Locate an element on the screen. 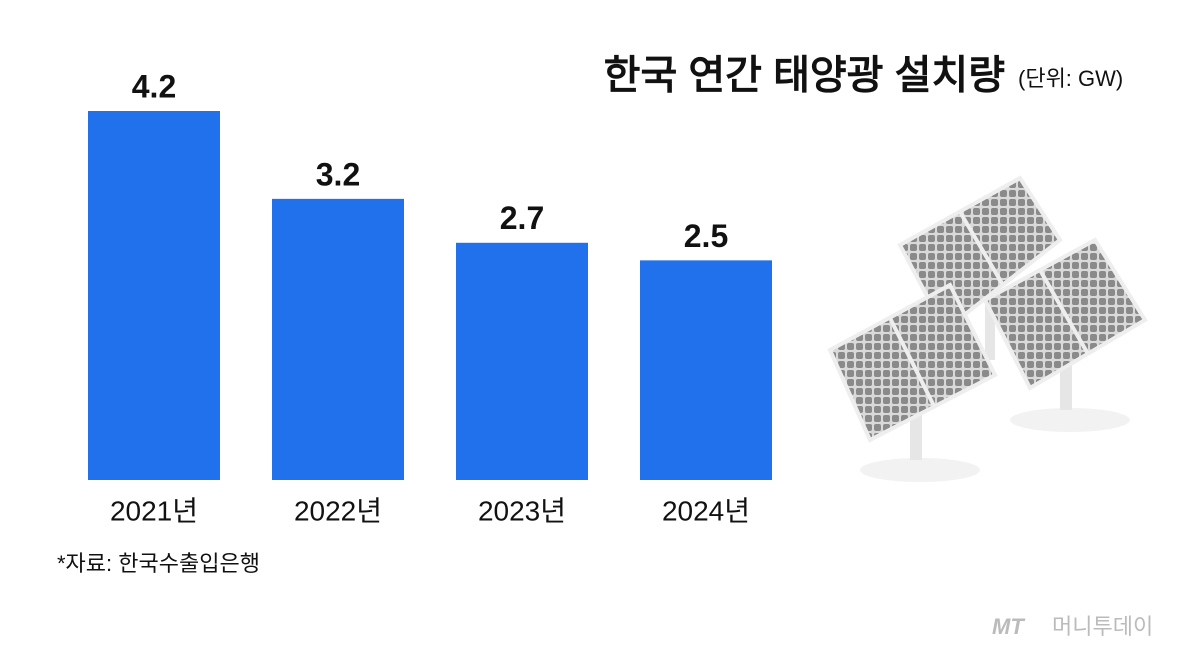 The width and height of the screenshot is (1200, 653). solar-illustration is located at coordinates (987, 328).